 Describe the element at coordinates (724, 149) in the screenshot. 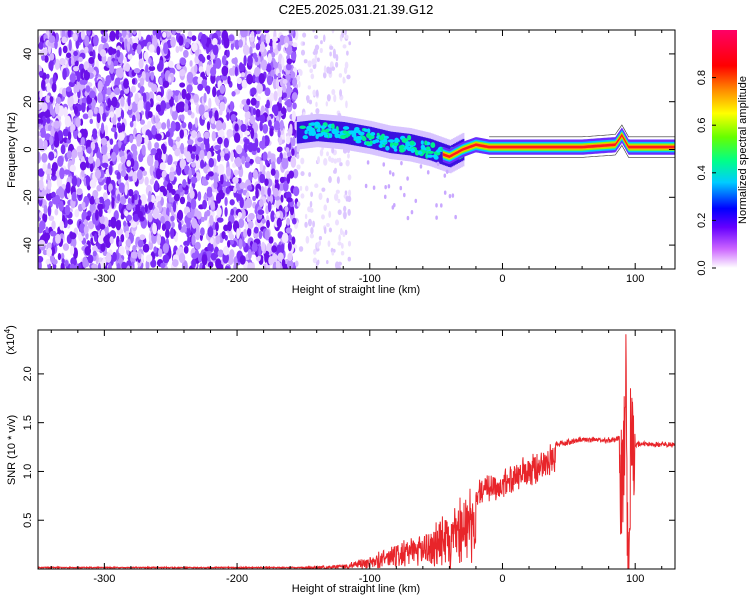

I see `colorbar-gradient` at that location.